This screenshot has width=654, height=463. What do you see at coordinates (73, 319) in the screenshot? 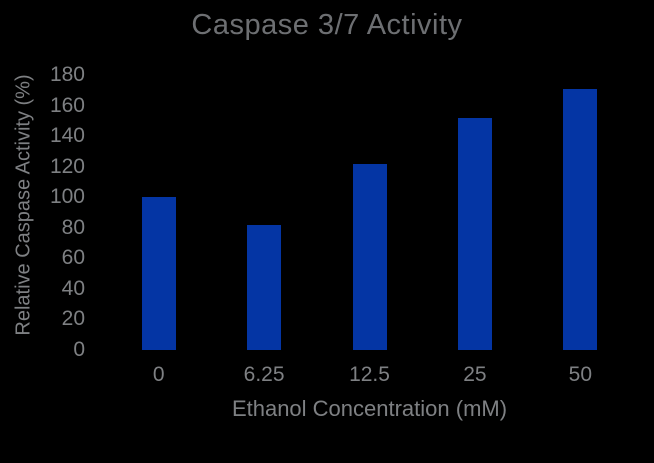
I see `y-tick-label: 20` at bounding box center [73, 319].